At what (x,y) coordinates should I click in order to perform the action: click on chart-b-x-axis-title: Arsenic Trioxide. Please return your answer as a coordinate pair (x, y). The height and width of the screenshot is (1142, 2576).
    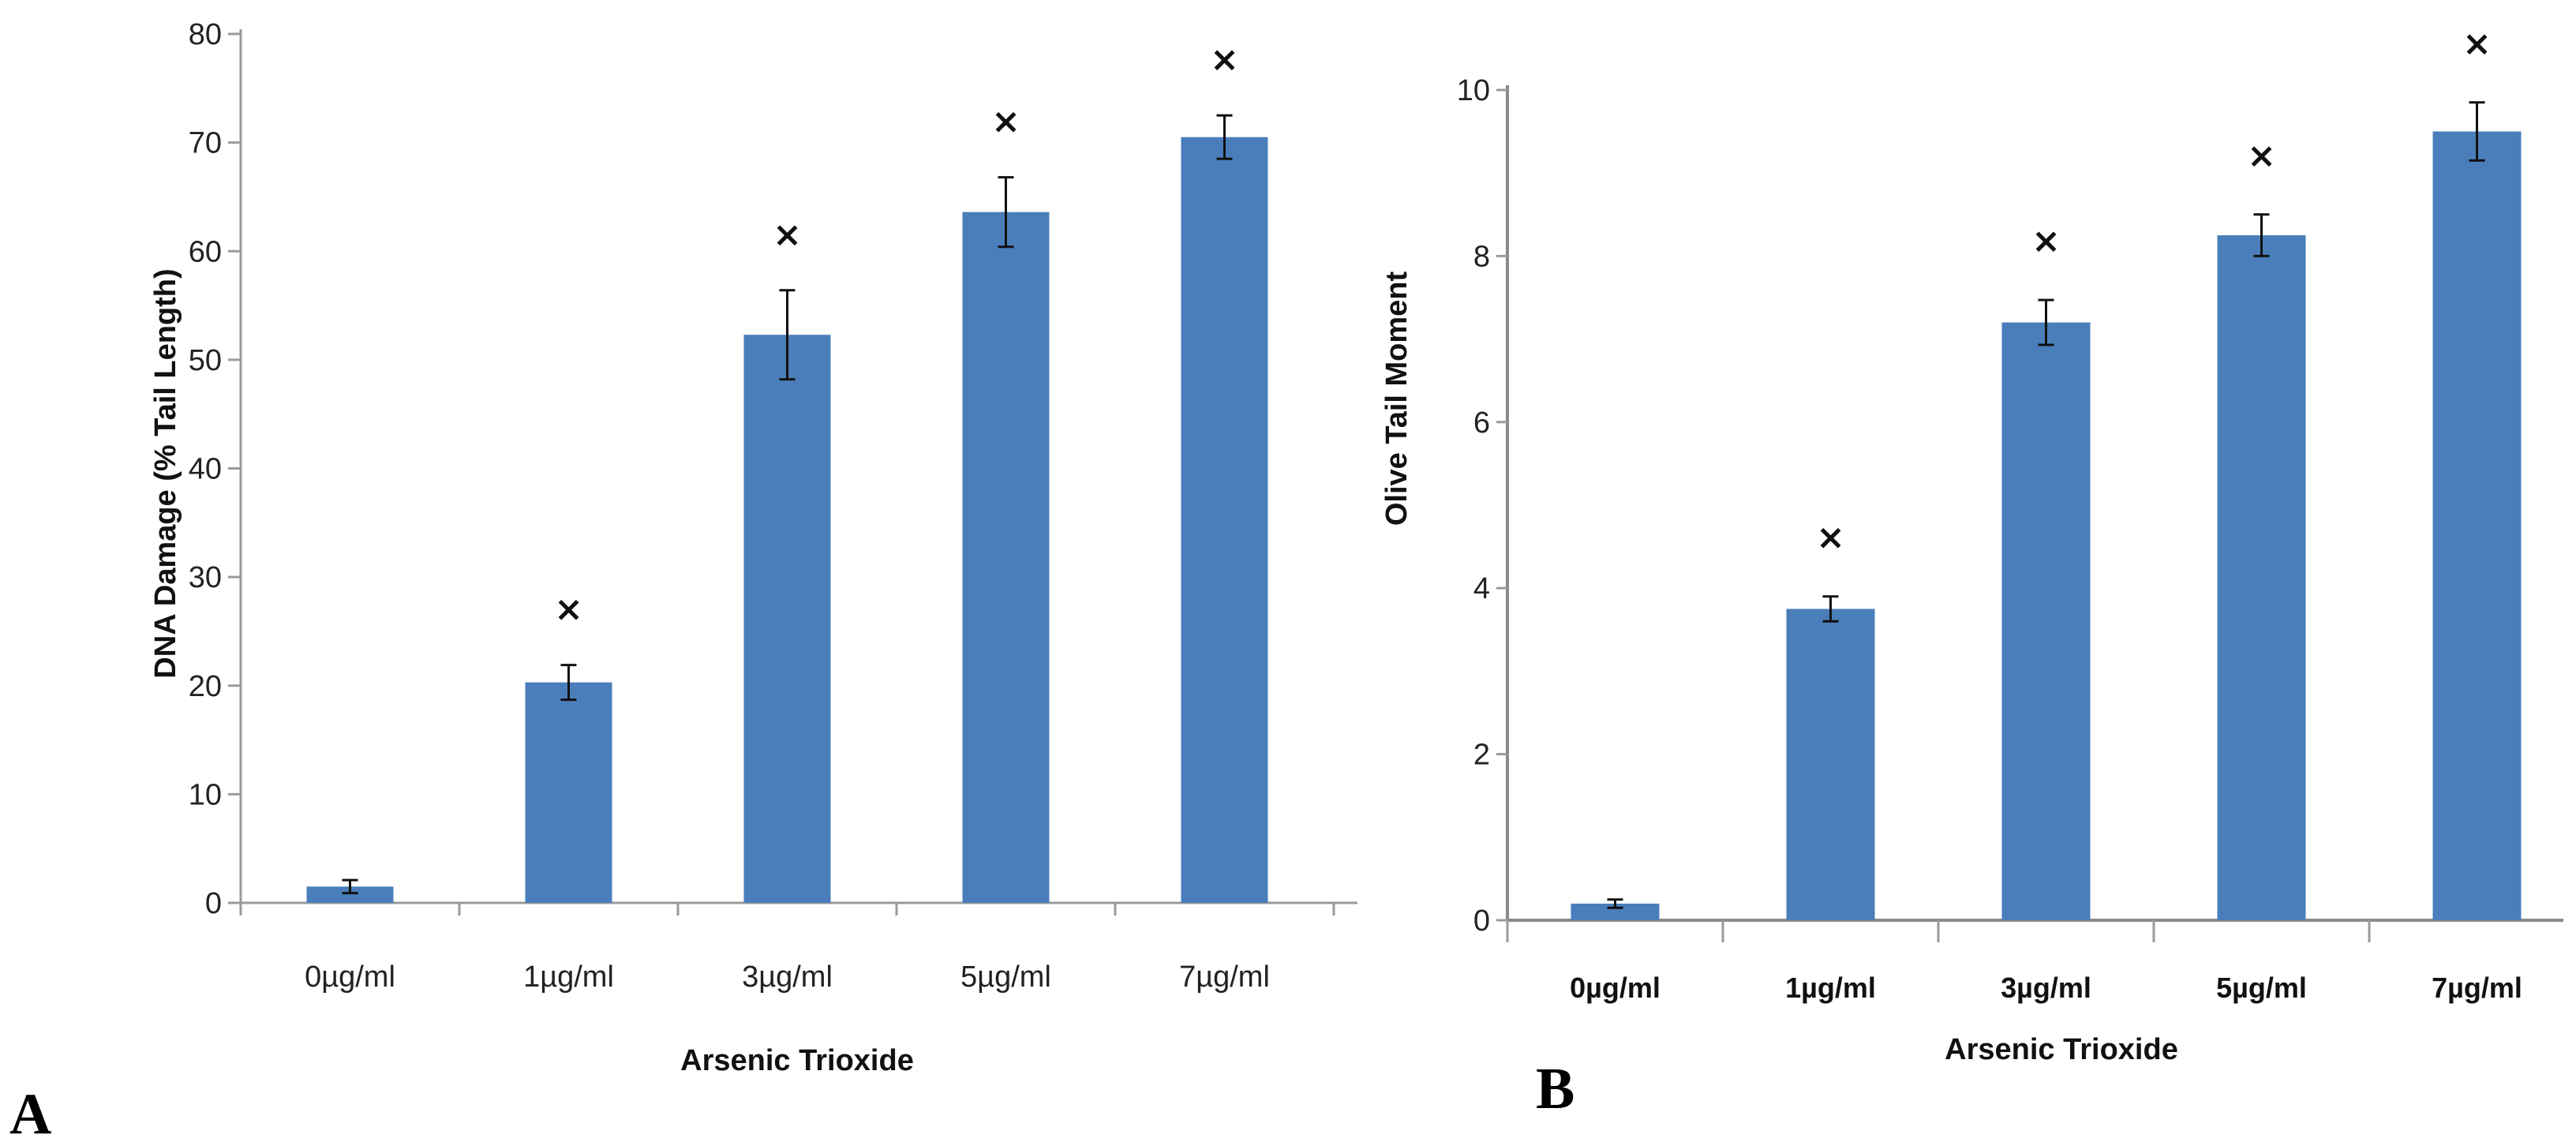
    Looking at the image, I should click on (2061, 1049).